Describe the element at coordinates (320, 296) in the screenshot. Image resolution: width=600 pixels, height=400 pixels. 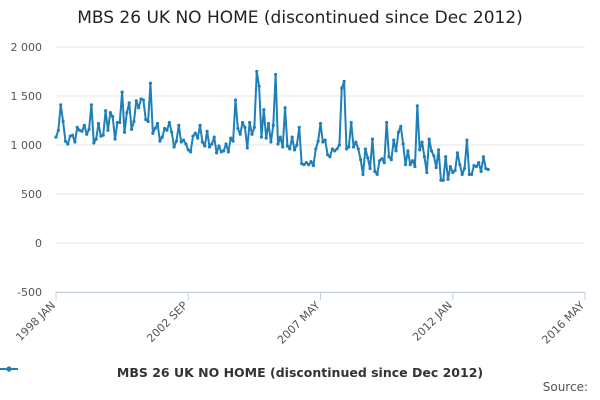
I see `x-axis` at that location.